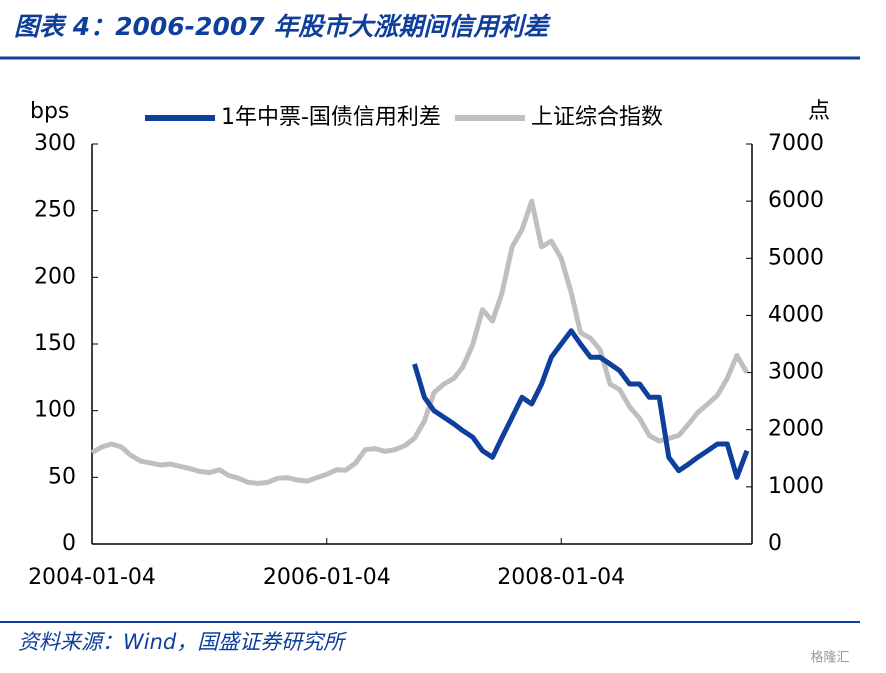  I want to click on x-tick-label: 2004-01-04, so click(92, 577).